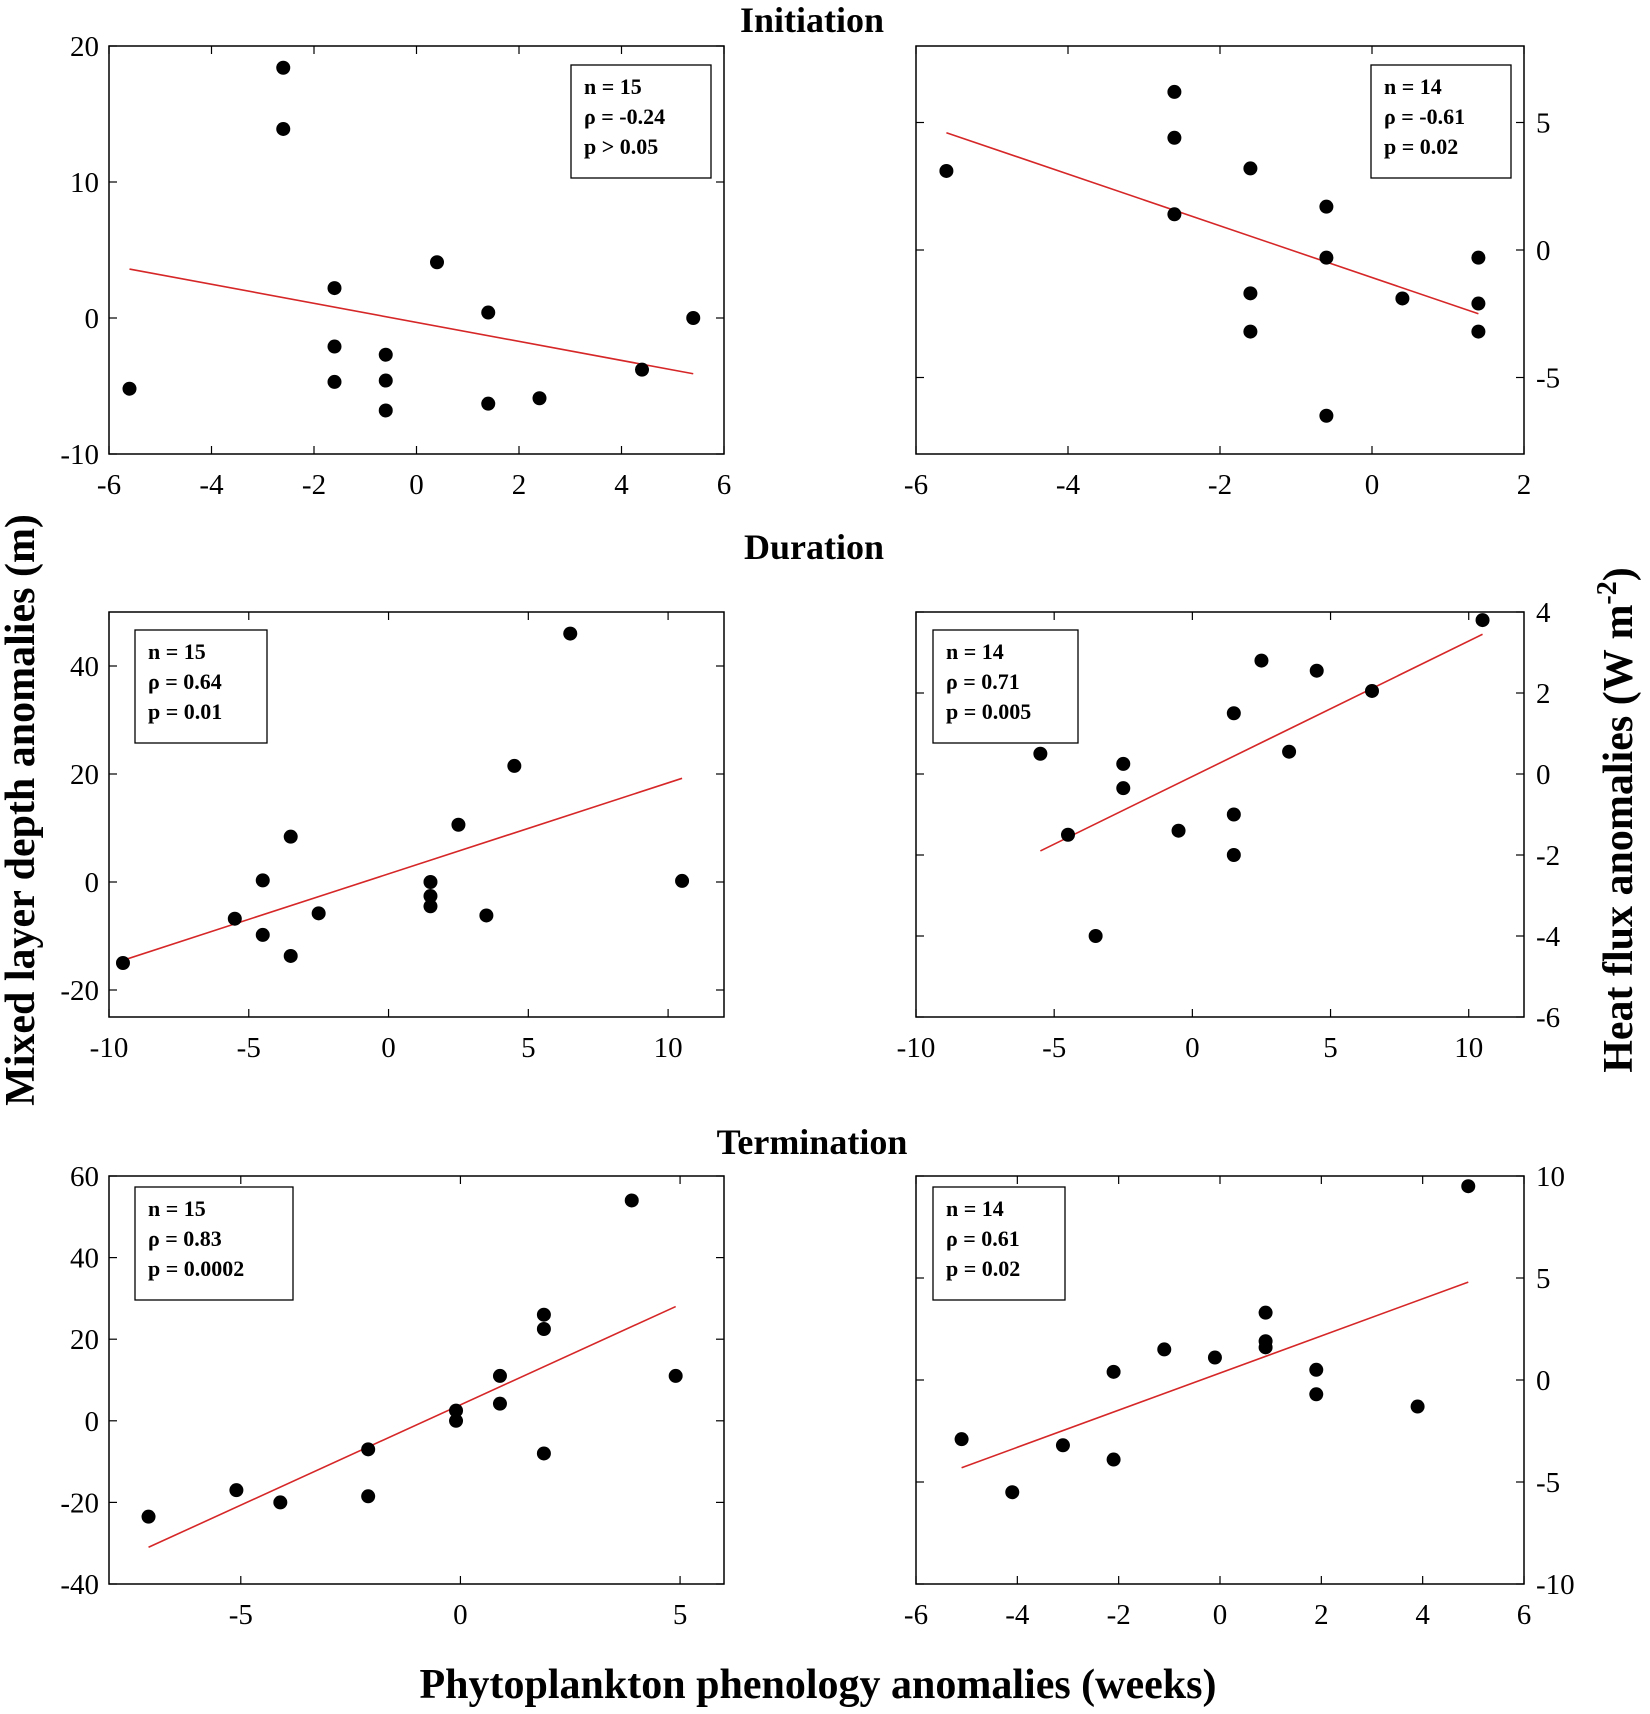 The width and height of the screenshot is (1650, 1714). I want to click on y-tick-label: -6, so click(1548, 1018).